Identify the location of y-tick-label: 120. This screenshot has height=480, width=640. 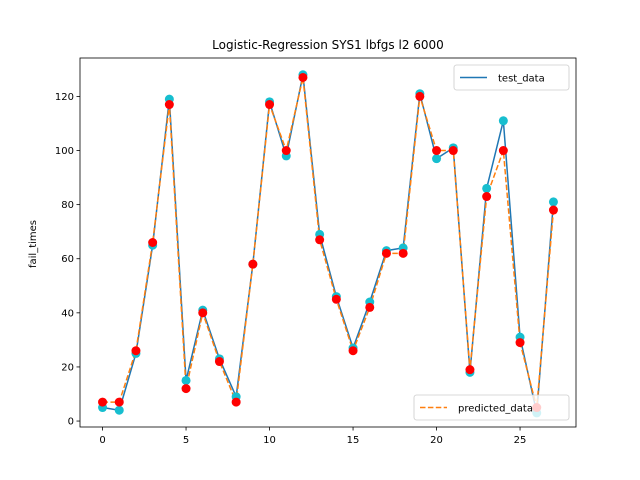
(64, 97).